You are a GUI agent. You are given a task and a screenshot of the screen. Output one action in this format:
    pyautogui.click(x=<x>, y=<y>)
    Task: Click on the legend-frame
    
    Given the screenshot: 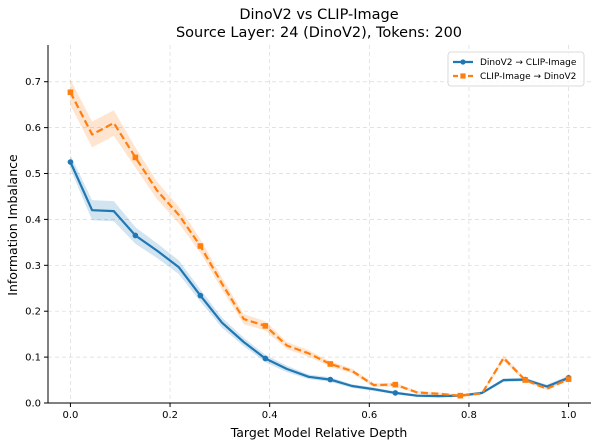 What is the action you would take?
    pyautogui.click(x=516, y=69)
    